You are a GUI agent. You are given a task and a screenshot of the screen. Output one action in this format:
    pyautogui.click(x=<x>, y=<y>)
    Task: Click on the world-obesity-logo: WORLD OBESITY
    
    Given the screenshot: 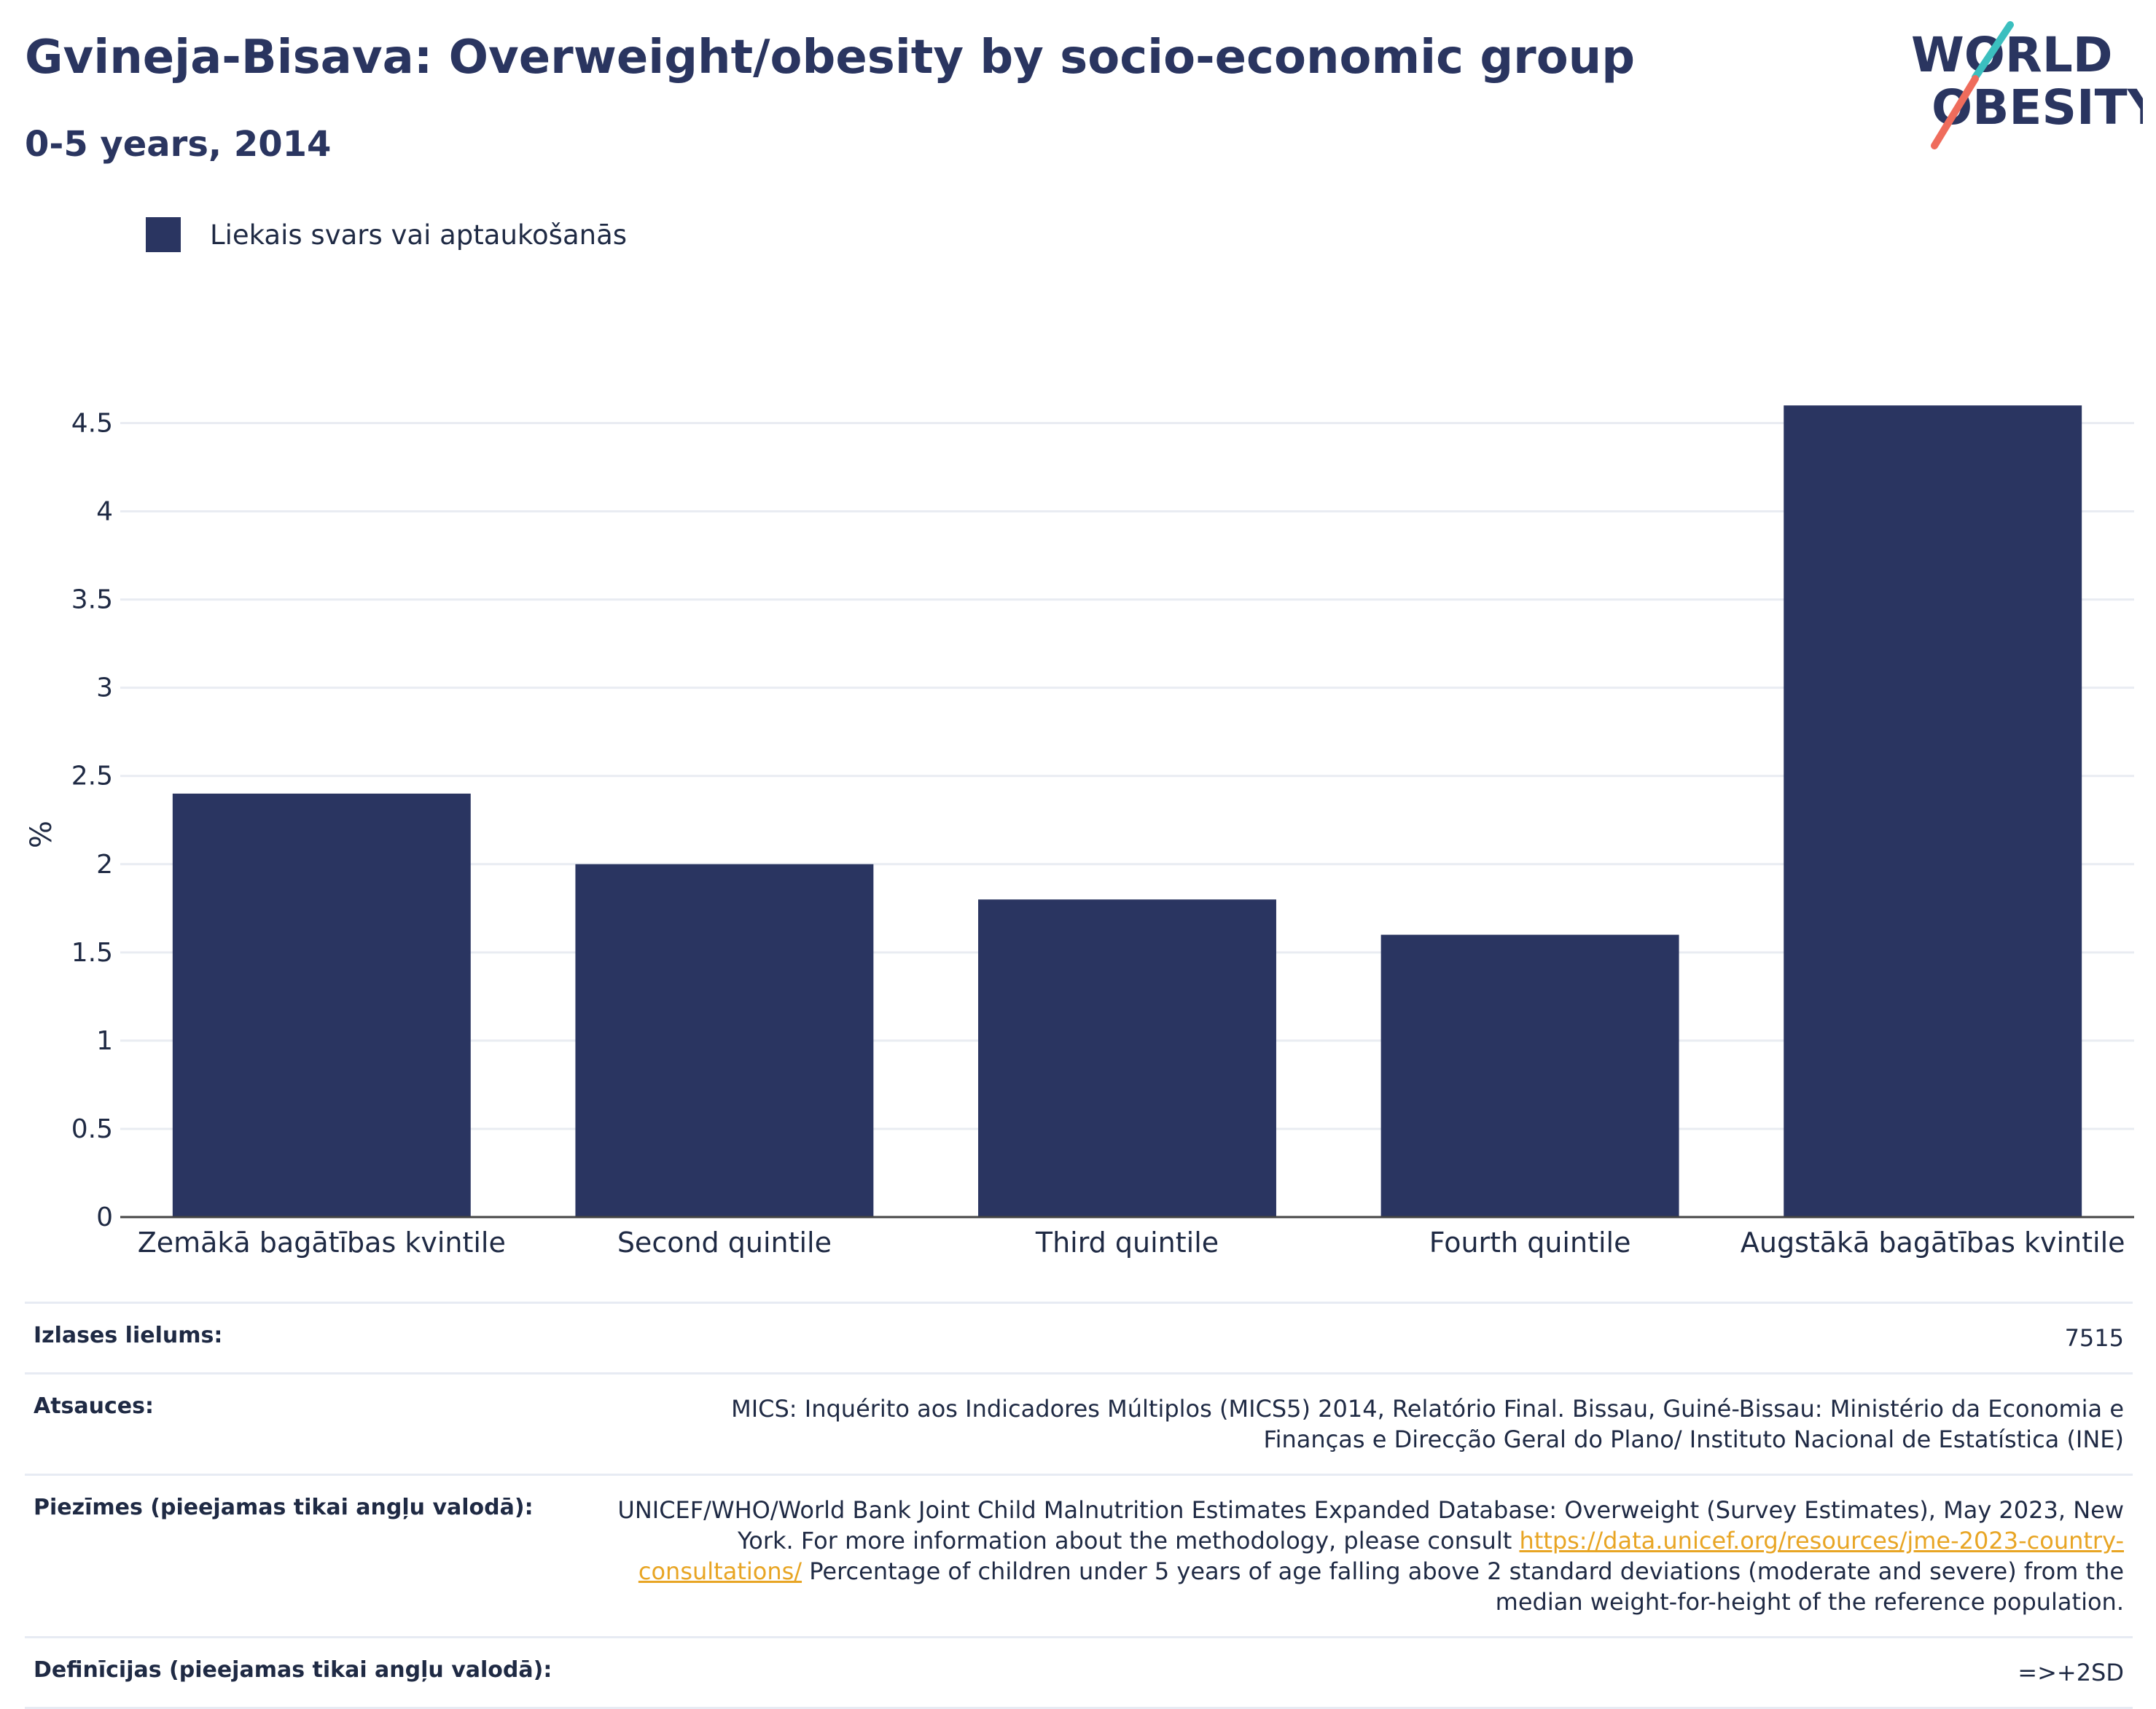 What is the action you would take?
    pyautogui.click(x=2027, y=85)
    